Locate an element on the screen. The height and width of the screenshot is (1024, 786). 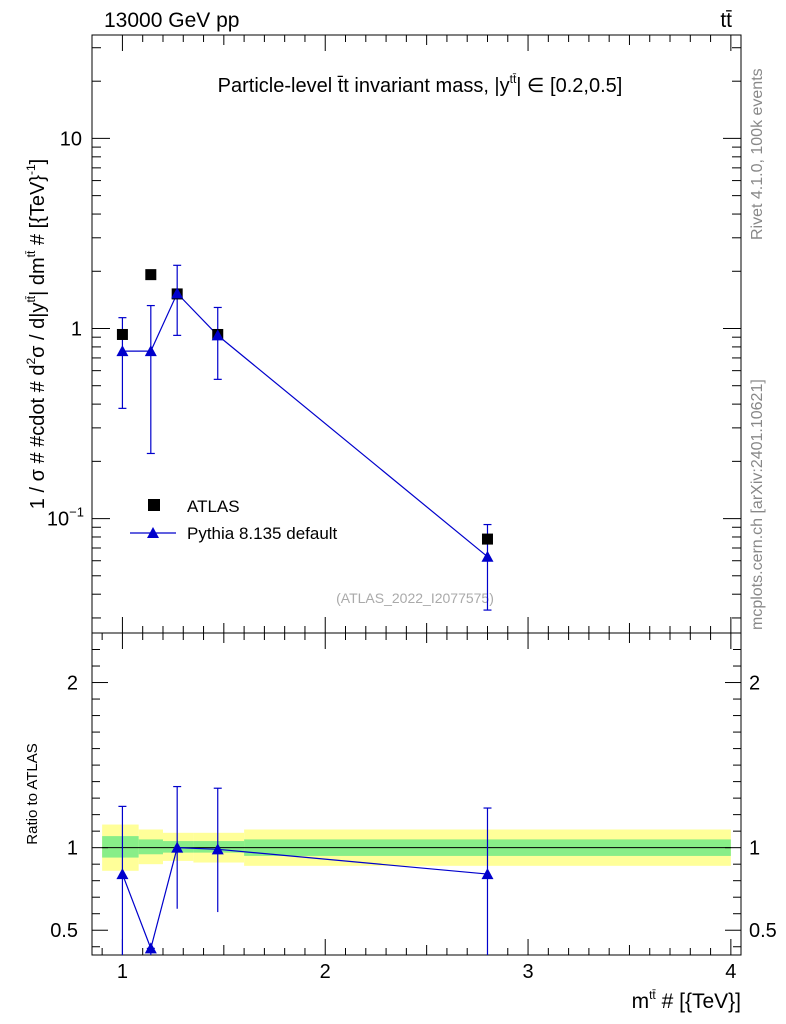
process-label: tt̄ is located at coordinates (726, 20).